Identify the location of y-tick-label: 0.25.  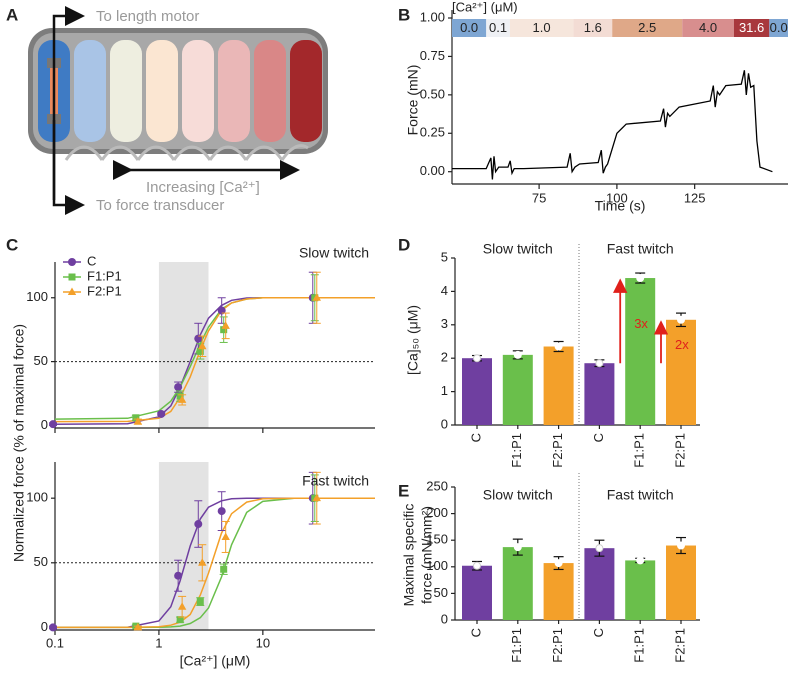
(432, 132).